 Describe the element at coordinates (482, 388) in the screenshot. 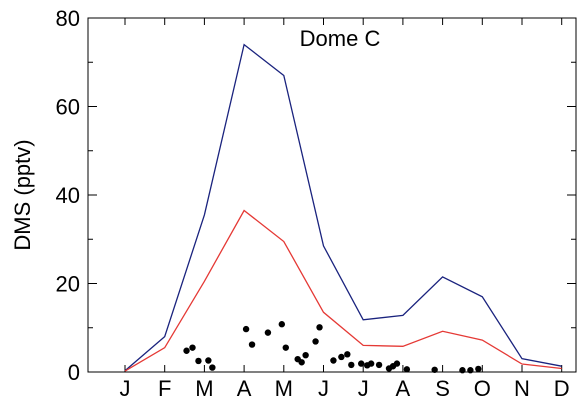

I see `x-tick-label: O` at that location.